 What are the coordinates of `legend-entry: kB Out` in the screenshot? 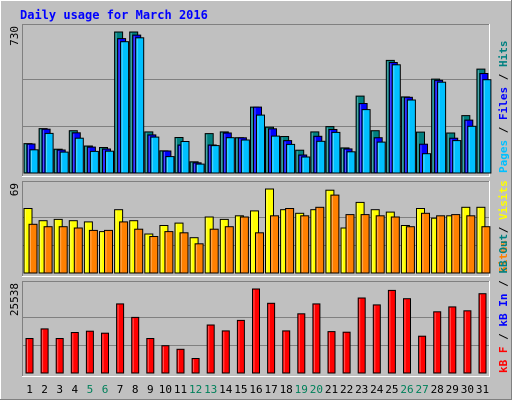 It's located at (503, 254).